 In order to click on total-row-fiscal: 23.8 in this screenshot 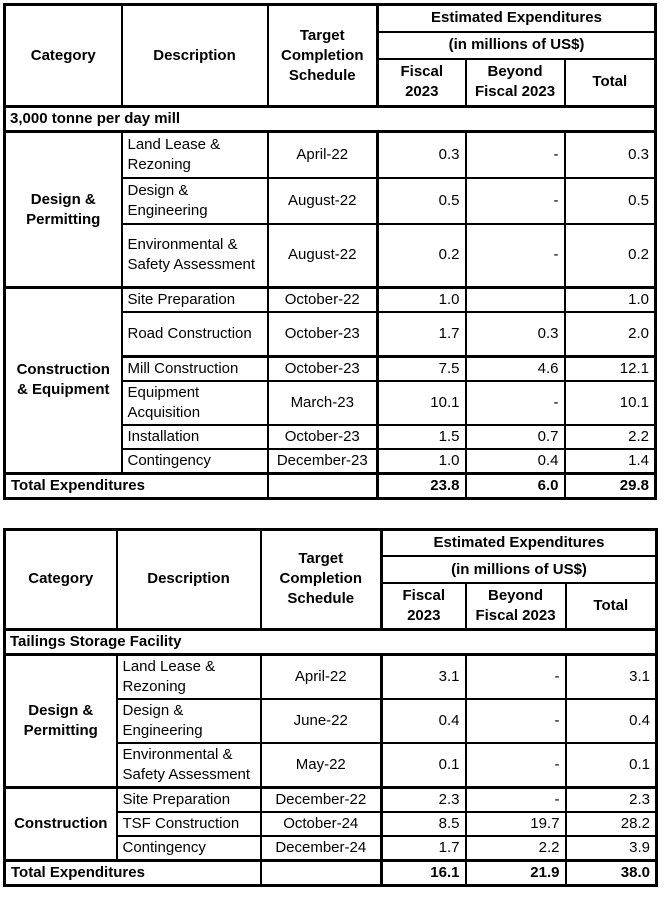, I will do `click(421, 485)`.